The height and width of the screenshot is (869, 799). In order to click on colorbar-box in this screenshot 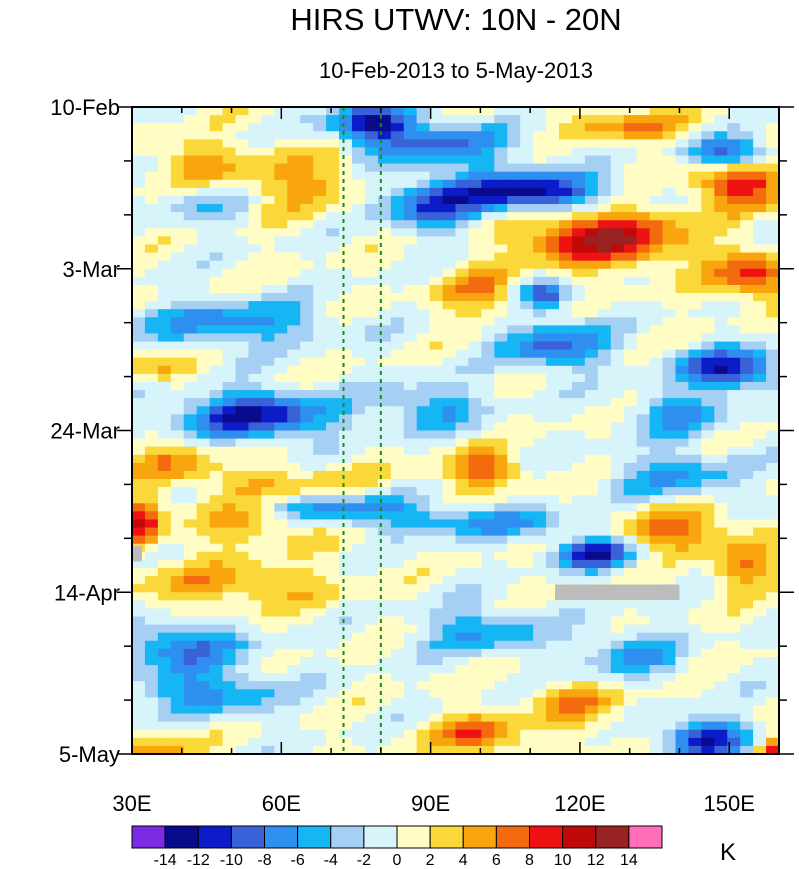, I will do `click(347, 837)`.